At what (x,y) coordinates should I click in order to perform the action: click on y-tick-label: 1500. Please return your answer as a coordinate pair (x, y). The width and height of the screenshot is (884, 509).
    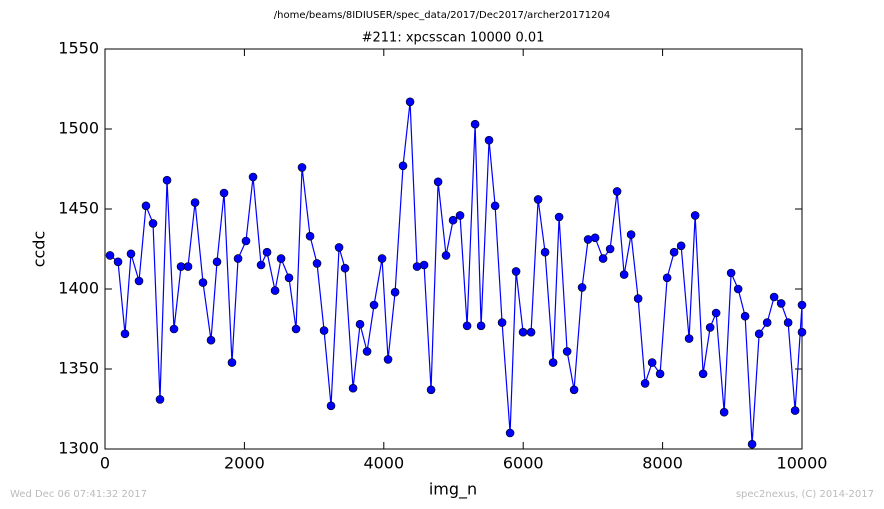
    Looking at the image, I should click on (78, 128).